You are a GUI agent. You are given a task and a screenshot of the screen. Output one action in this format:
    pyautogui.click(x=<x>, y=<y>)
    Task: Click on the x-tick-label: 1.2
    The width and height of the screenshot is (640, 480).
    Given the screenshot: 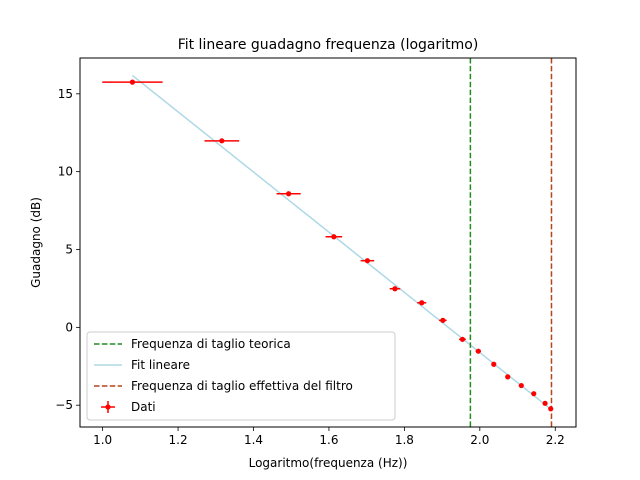 What is the action you would take?
    pyautogui.click(x=178, y=440)
    